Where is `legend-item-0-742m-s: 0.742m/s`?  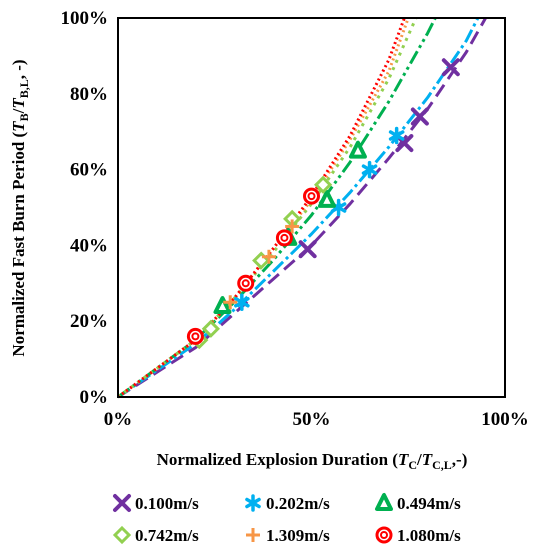
legend-item-0-742m-s: 0.742m/s is located at coordinates (155, 535).